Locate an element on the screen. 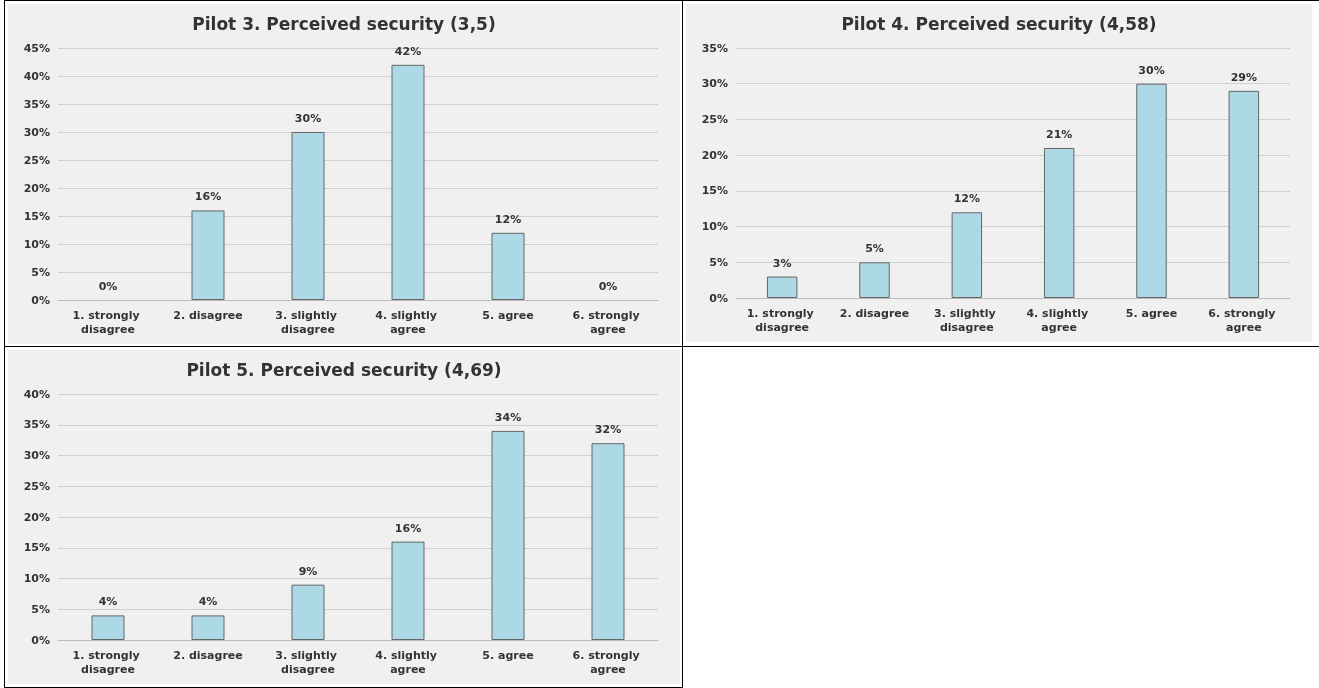 The height and width of the screenshot is (688, 1319). data-label: 9% is located at coordinates (308, 571).